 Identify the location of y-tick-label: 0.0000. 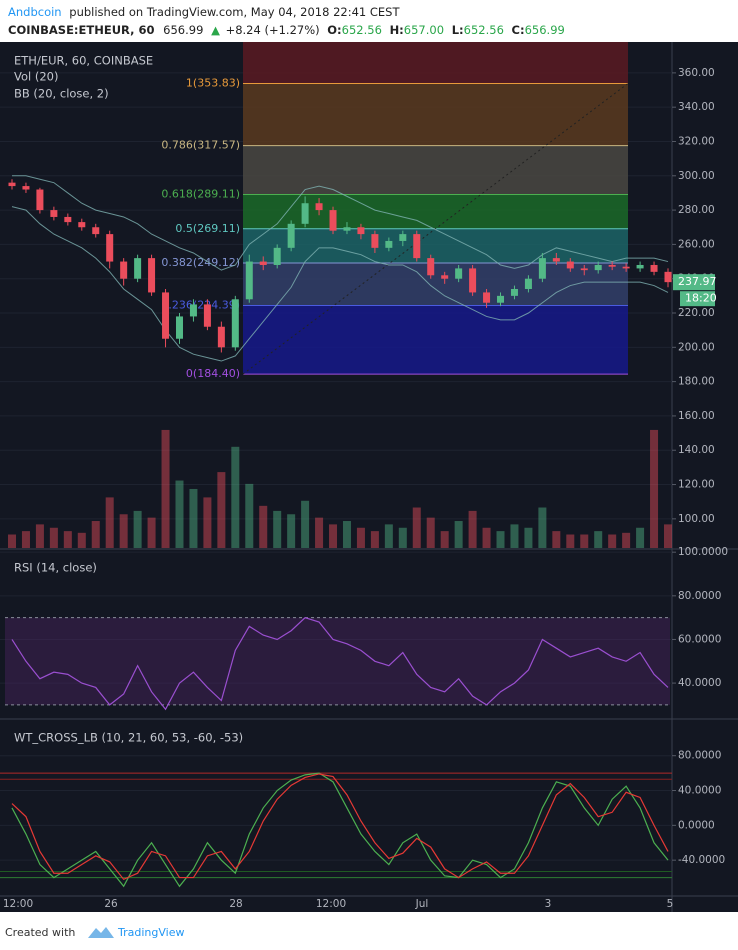
(696, 825).